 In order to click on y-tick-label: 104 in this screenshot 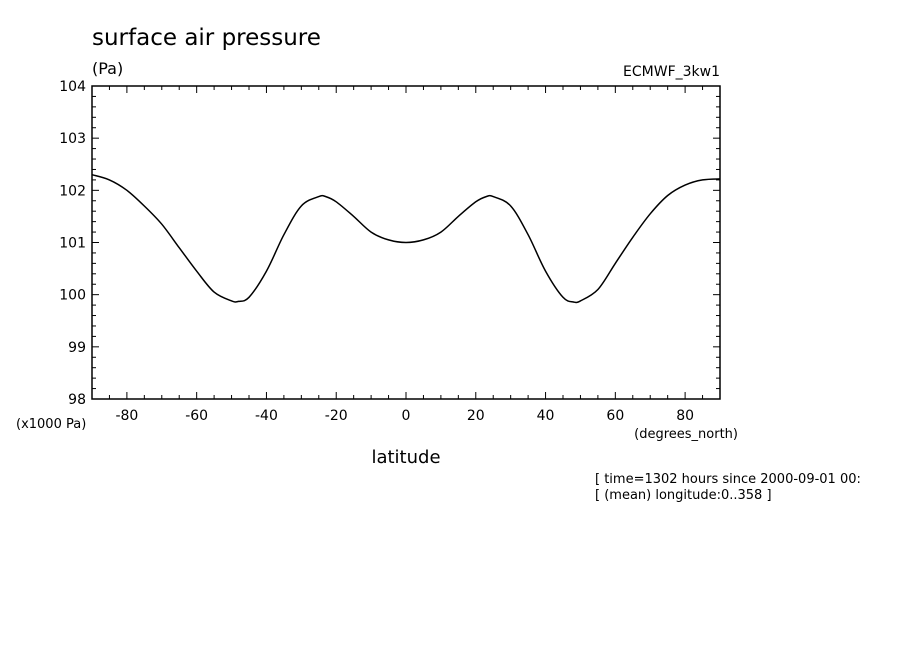, I will do `click(72, 87)`.